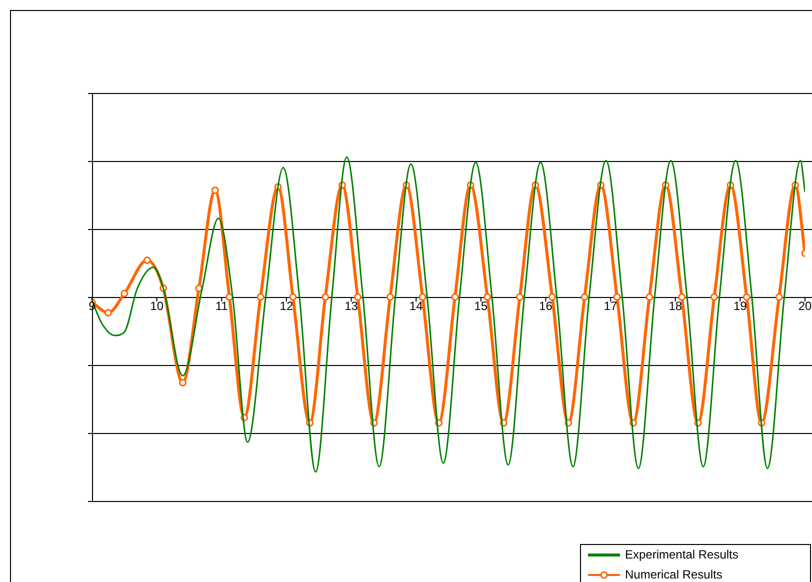 This screenshot has height=582, width=812. Describe the element at coordinates (416, 305) in the screenshot. I see `x-tick-label: 14` at that location.